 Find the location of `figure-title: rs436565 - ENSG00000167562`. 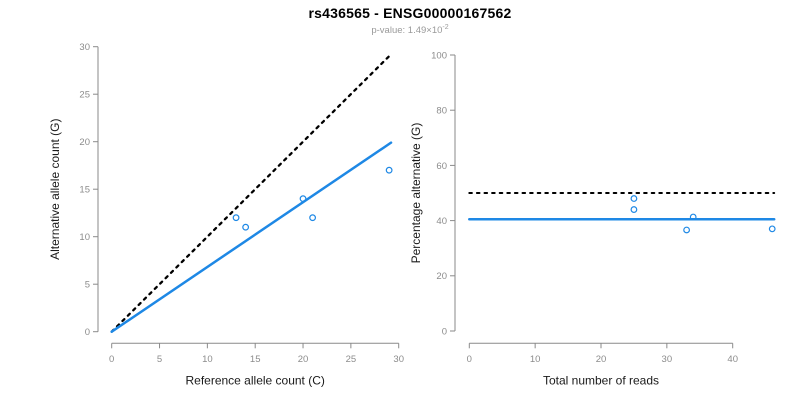

figure-title: rs436565 - ENSG00000167562 is located at coordinates (410, 13).